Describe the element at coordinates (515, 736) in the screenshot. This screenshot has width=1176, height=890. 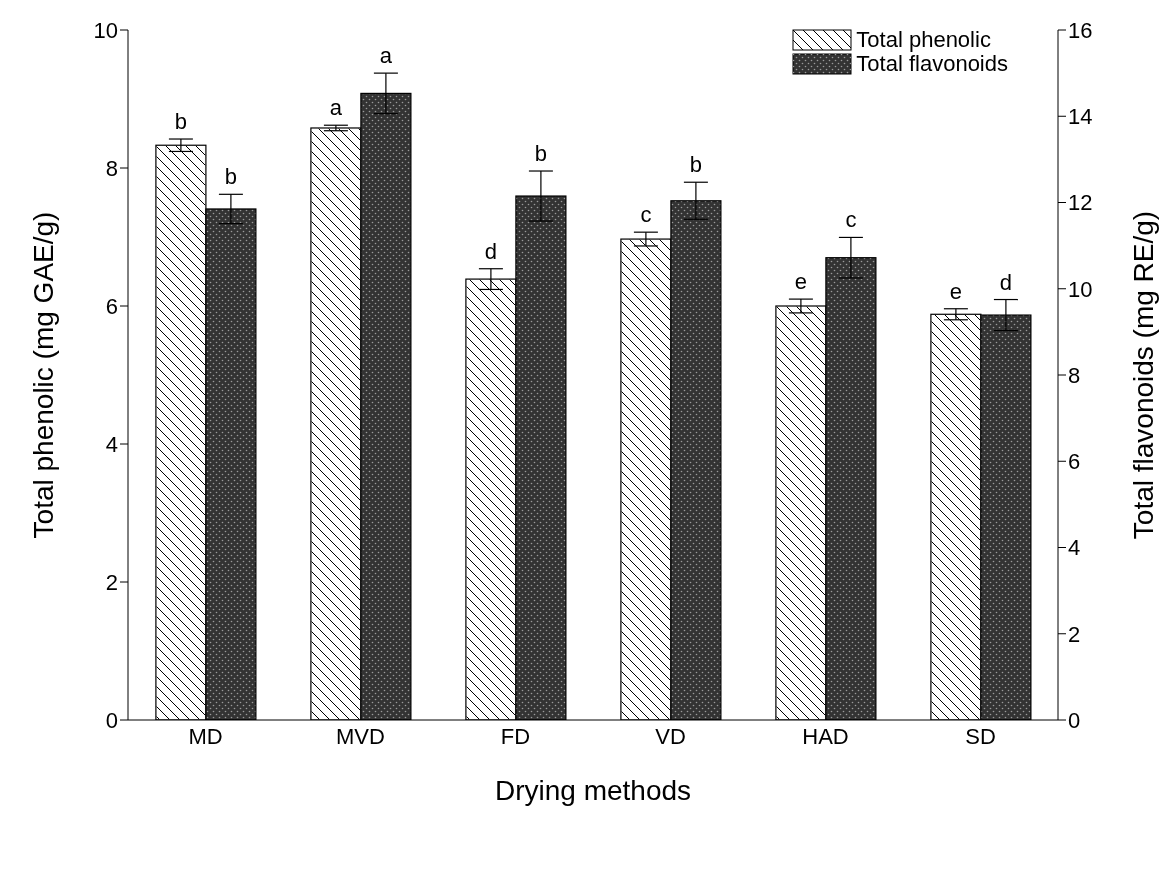
I see `x-tick-label: FD` at that location.